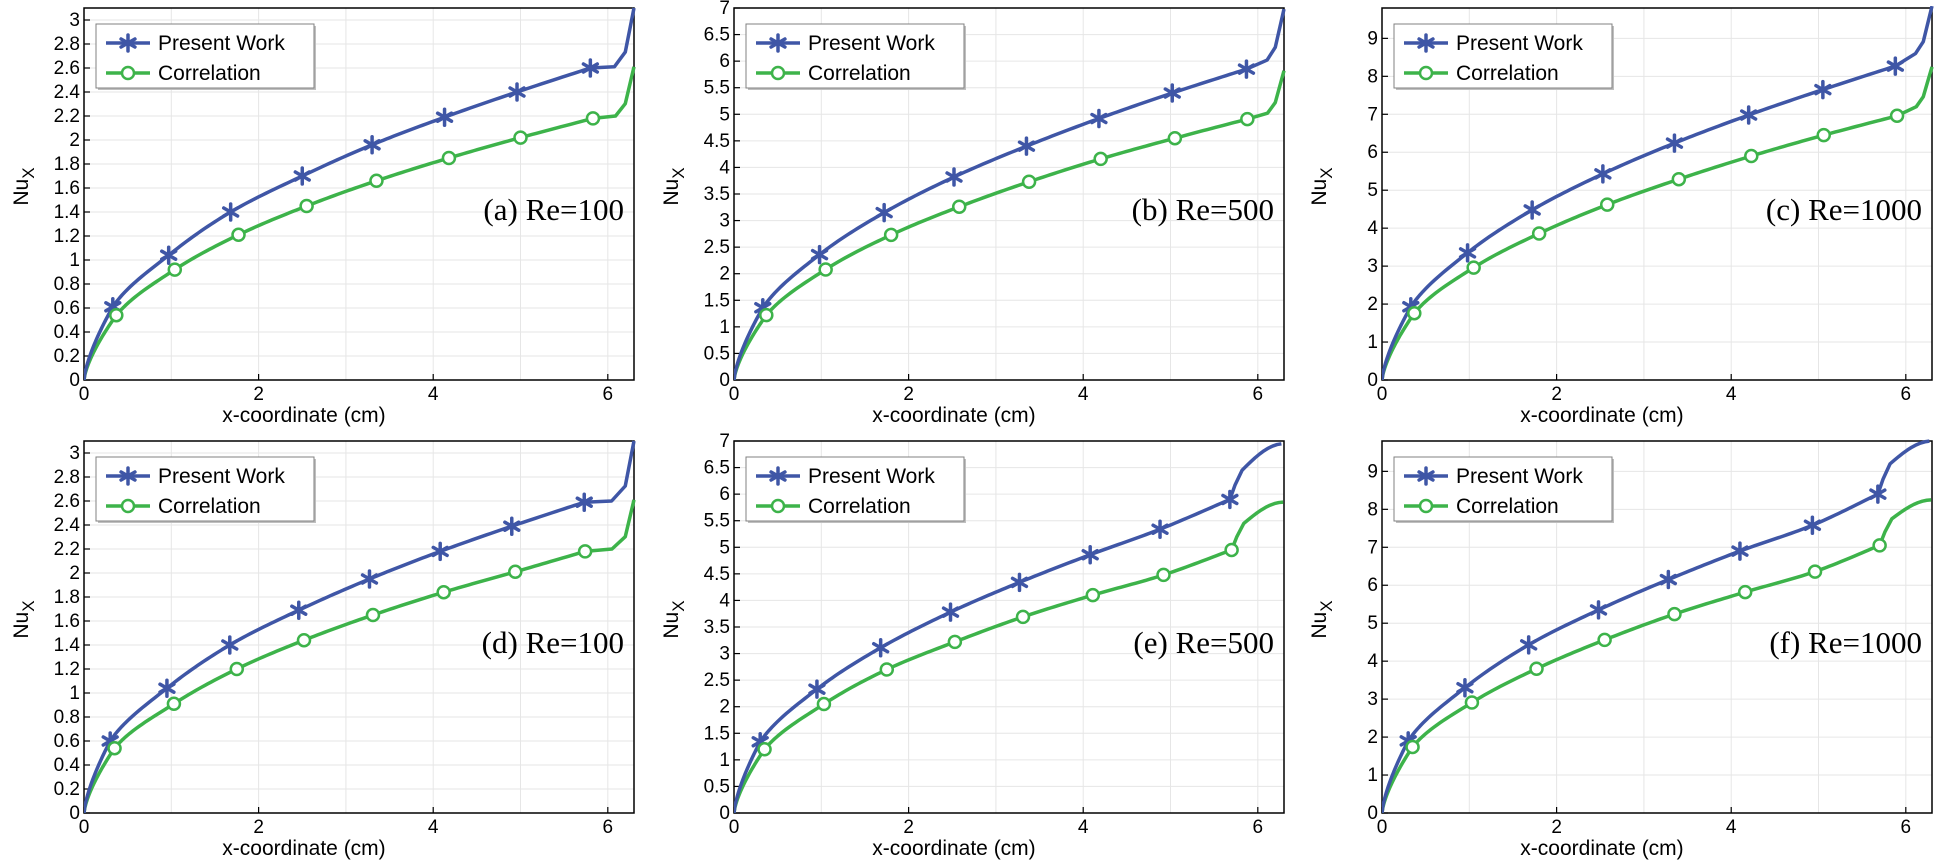 Image resolution: width=1940 pixels, height=867 pixels. Describe the element at coordinates (67, 645) in the screenshot. I see `y-tick-label: 1.4` at that location.